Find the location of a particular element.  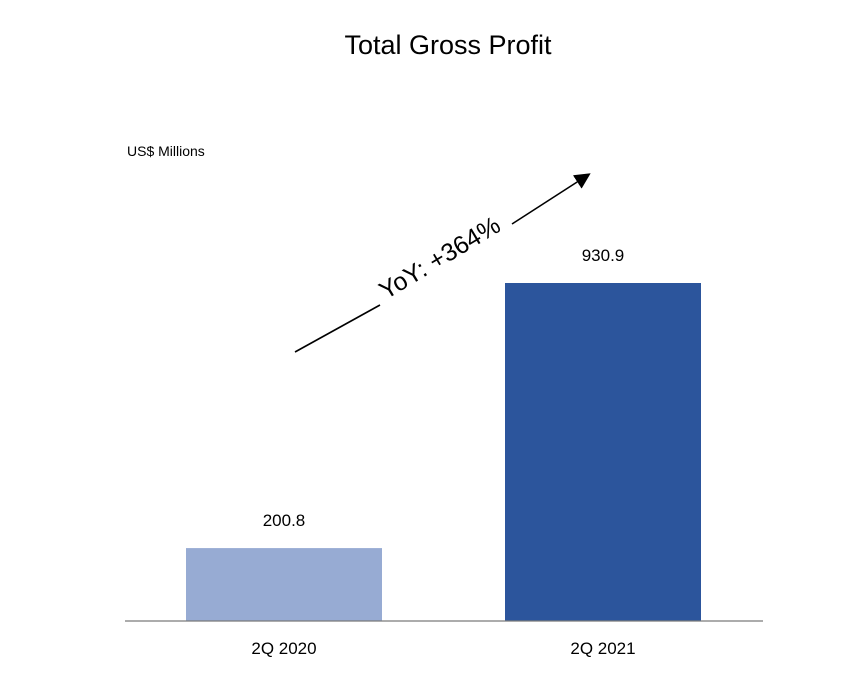

value-label-1: 930.9 is located at coordinates (603, 255).